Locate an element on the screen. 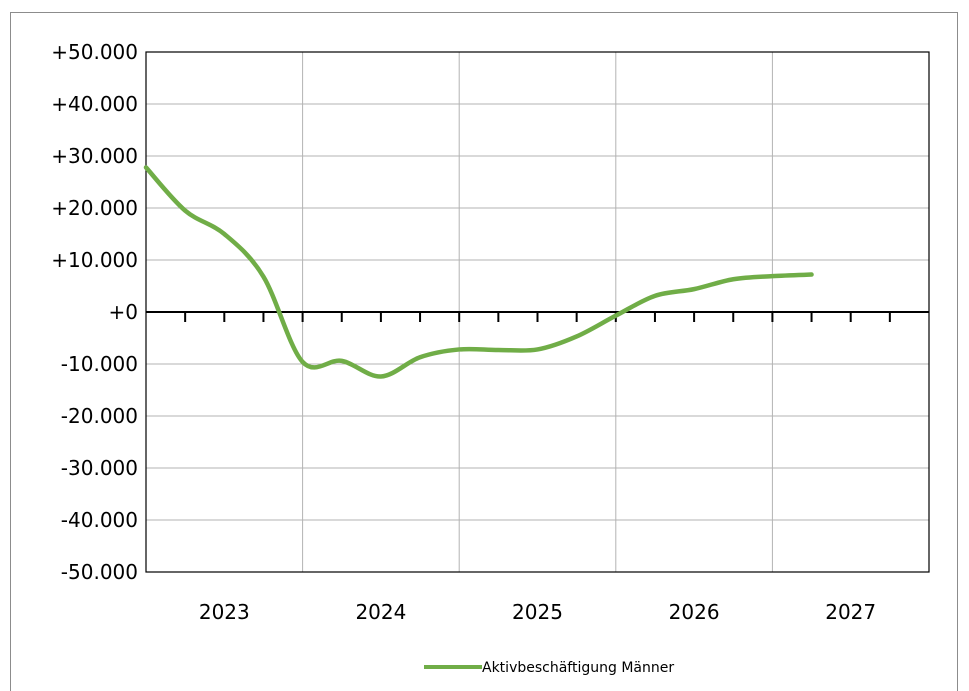  y-tick-label: -10.000 is located at coordinates (99, 364).